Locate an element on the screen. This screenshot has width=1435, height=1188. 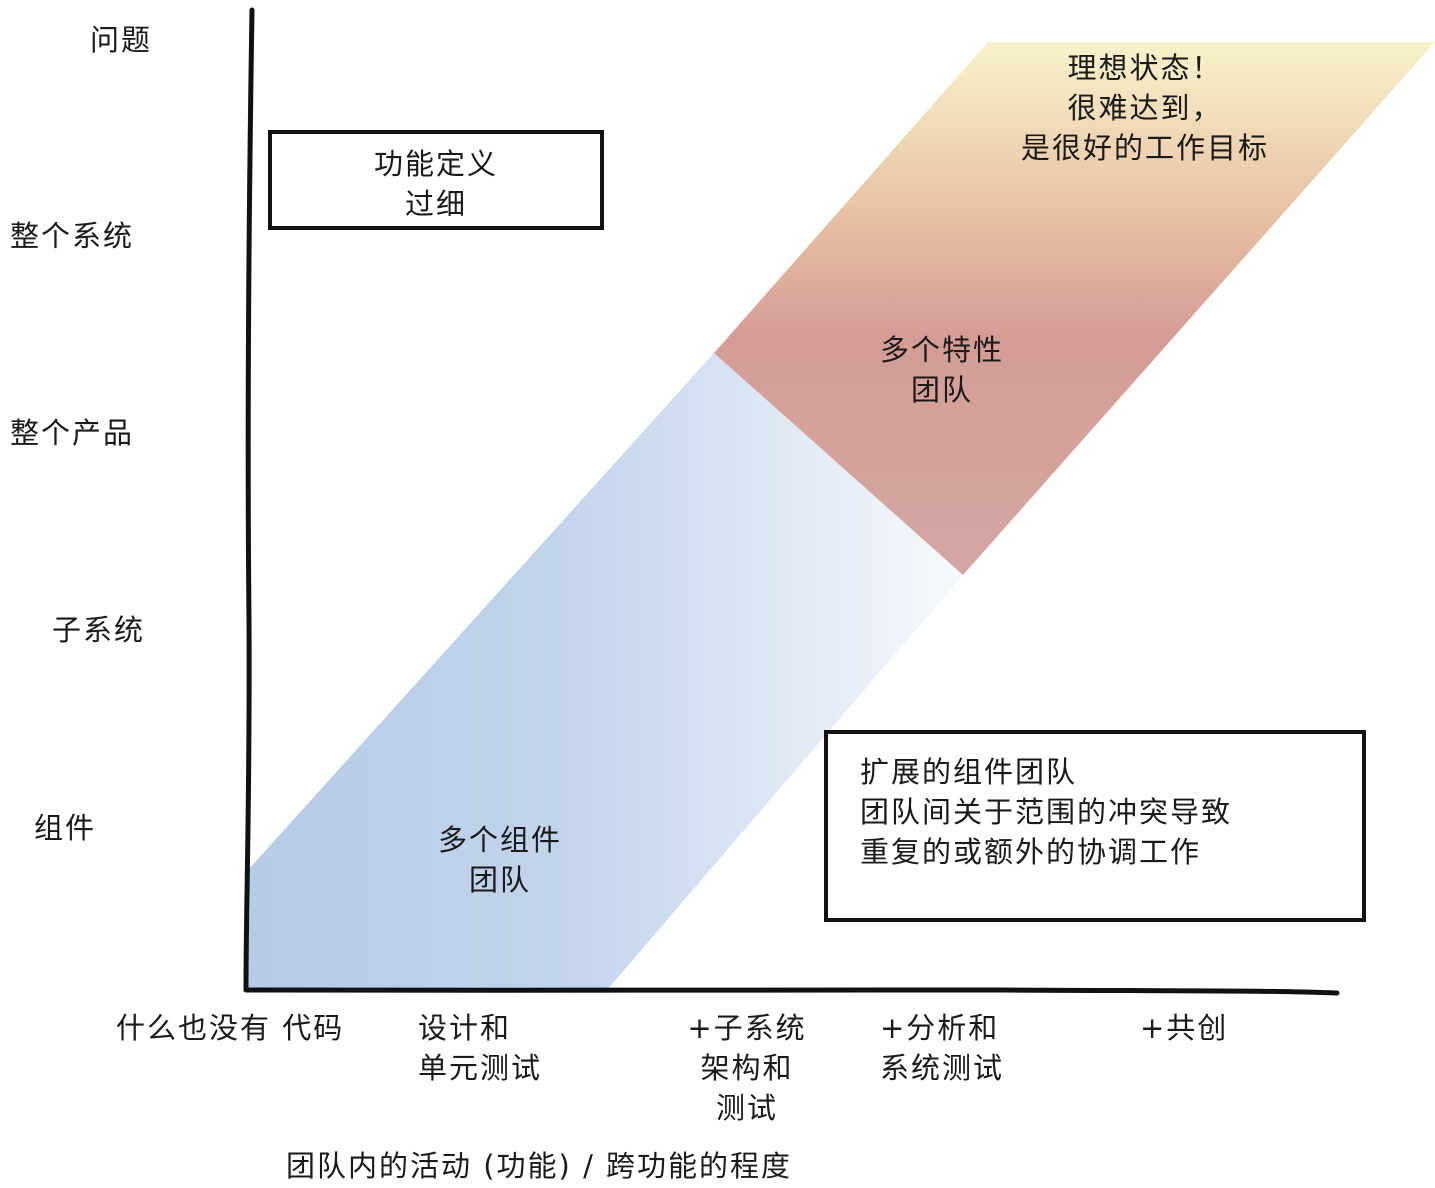
extended-component-text: 扩展的组件团队 团队间关于范围的冲突导致 重复的或额外的协调工作 is located at coordinates (1046, 812).